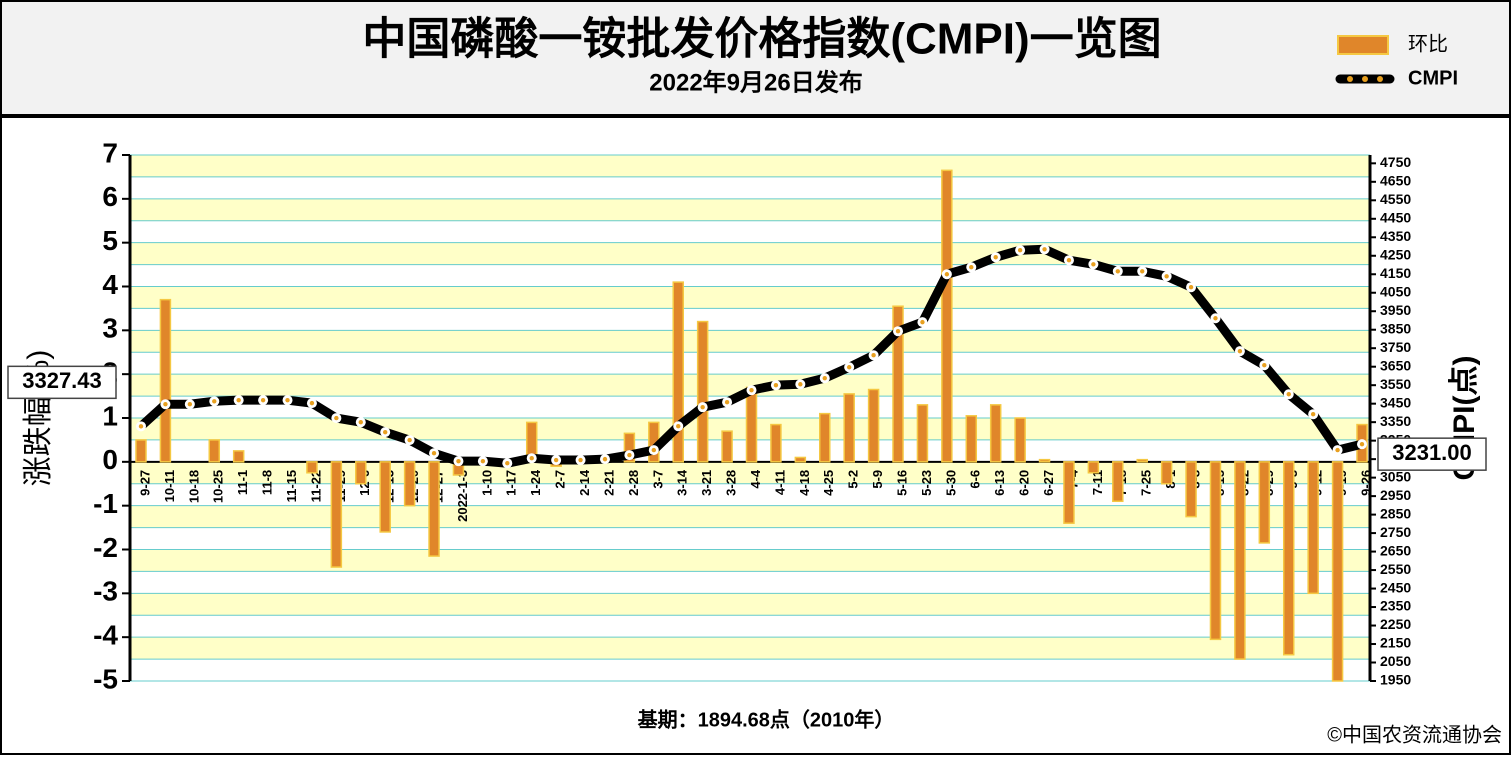  Describe the element at coordinates (315, 486) in the screenshot. I see `x-tick-label: 11-22` at that location.